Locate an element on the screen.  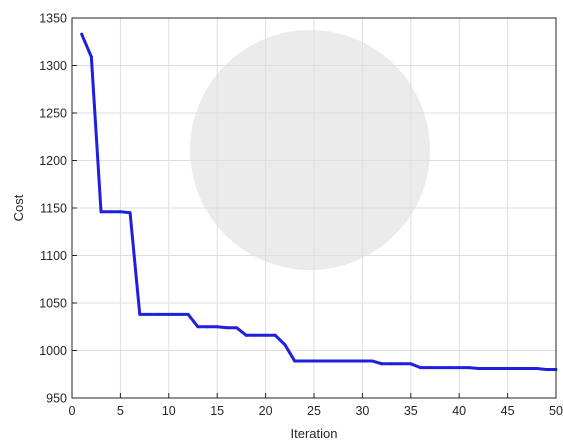
y-tick-label: 1100 is located at coordinates (53, 256).